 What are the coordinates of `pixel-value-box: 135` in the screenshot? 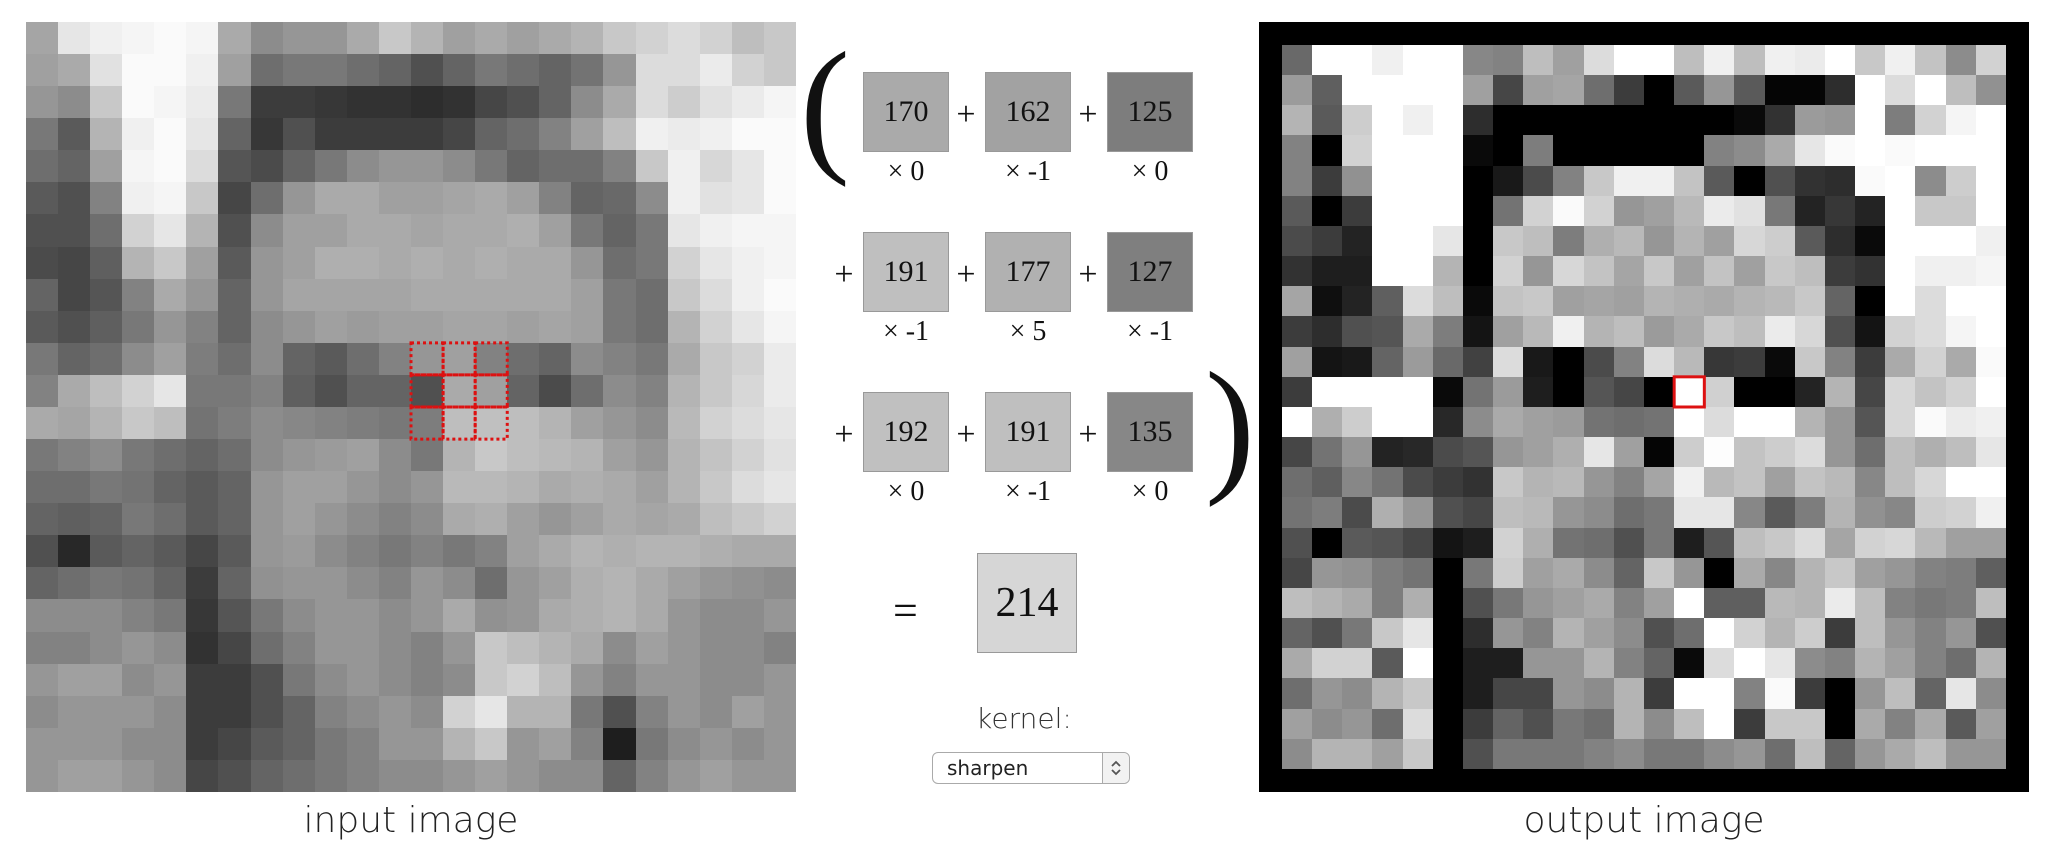 It's located at (1150, 432).